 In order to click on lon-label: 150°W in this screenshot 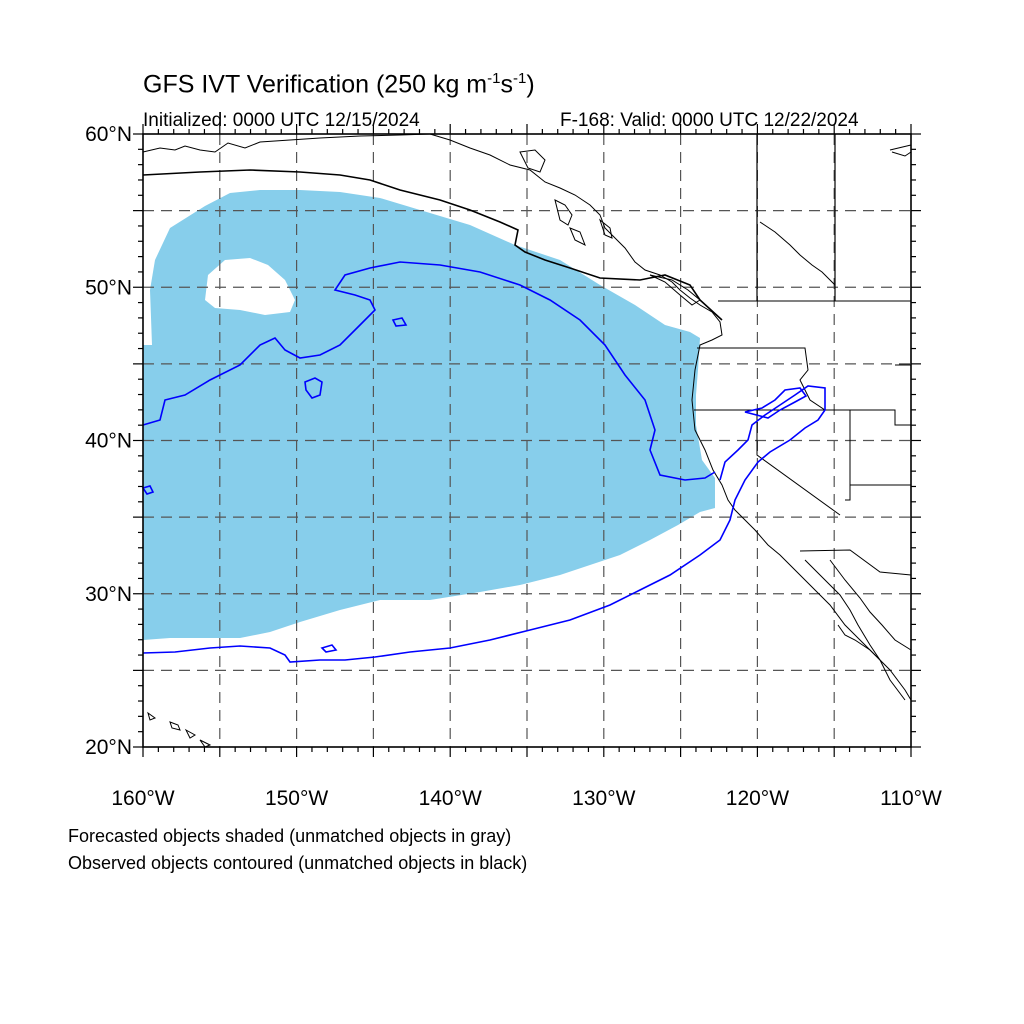, I will do `click(296, 798)`.